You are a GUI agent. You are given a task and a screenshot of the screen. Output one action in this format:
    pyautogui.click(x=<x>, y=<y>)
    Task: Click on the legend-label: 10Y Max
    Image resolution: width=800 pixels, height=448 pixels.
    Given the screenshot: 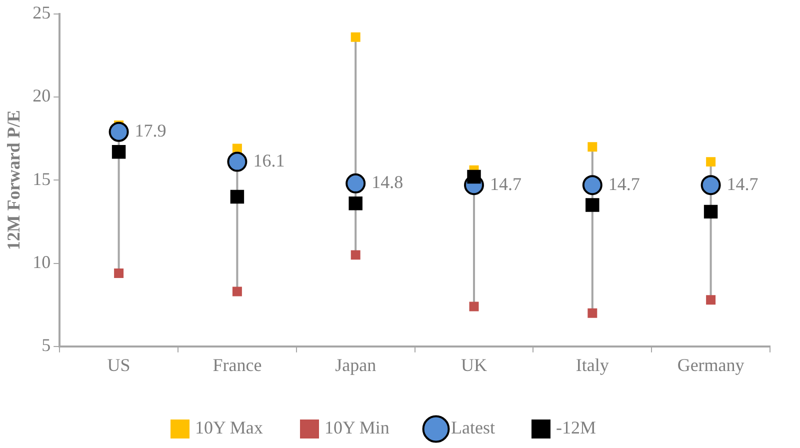 What is the action you would take?
    pyautogui.click(x=229, y=428)
    